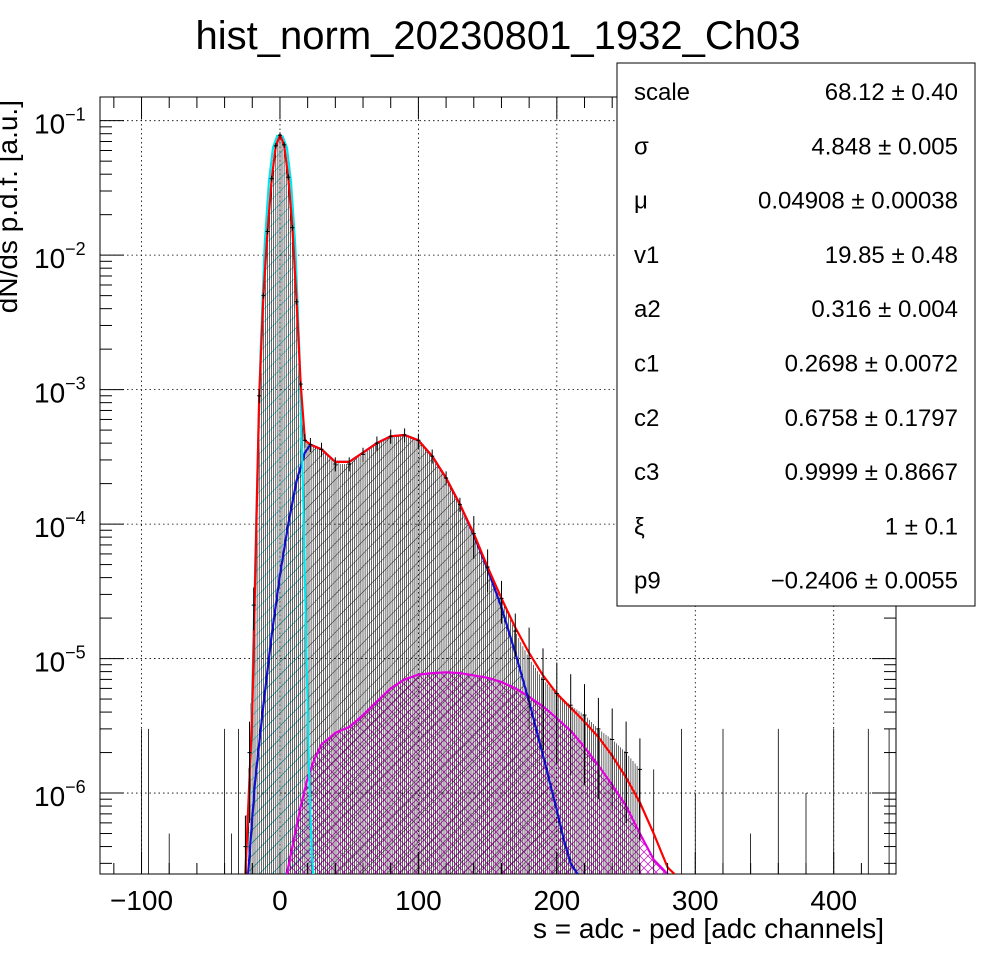 The width and height of the screenshot is (996, 972). What do you see at coordinates (60, 794) in the screenshot?
I see `y-tick-label: 10⁻⁶` at bounding box center [60, 794].